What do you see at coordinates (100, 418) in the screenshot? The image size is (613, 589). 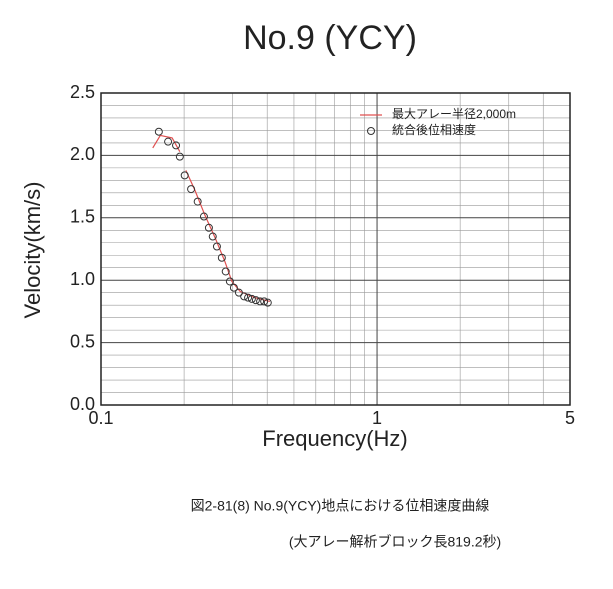 I see `x-tick-label: 0.1` at bounding box center [100, 418].